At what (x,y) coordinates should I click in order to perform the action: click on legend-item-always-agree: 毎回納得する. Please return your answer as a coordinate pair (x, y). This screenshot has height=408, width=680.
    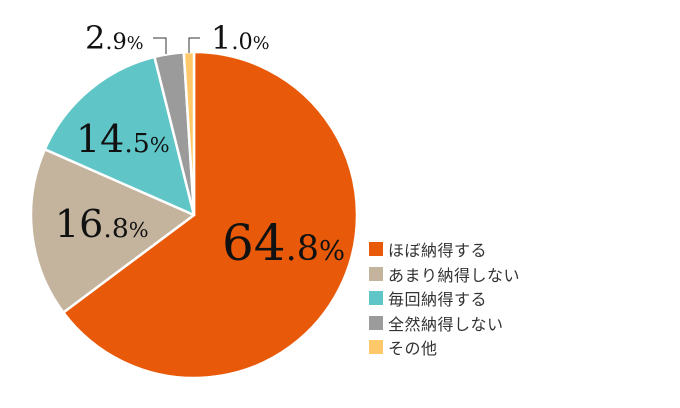
    Looking at the image, I should click on (444, 298).